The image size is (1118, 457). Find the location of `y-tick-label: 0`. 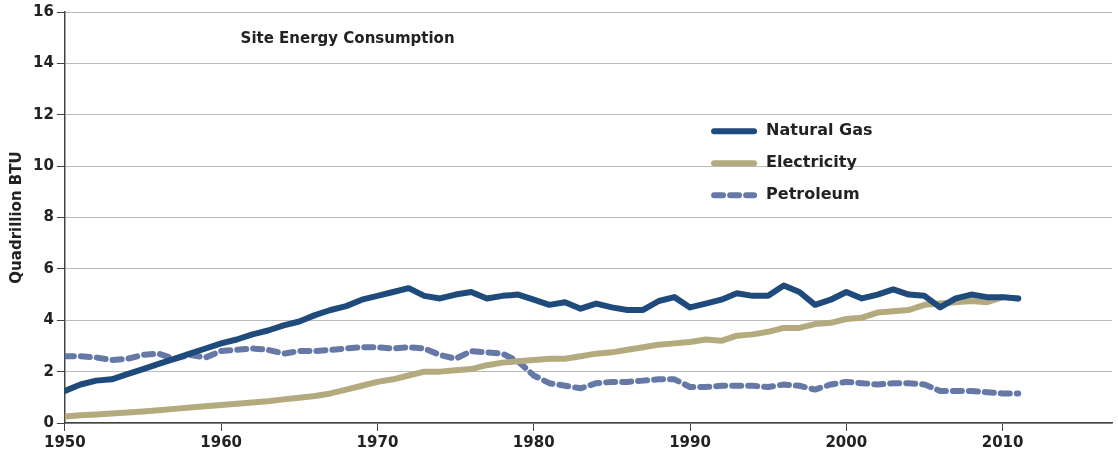

y-tick-label: 0 is located at coordinates (48, 421).